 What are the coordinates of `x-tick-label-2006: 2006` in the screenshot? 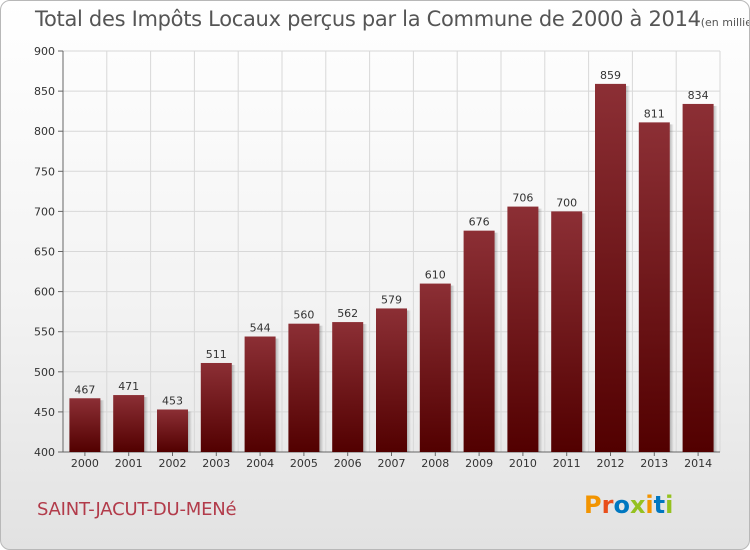 It's located at (348, 463).